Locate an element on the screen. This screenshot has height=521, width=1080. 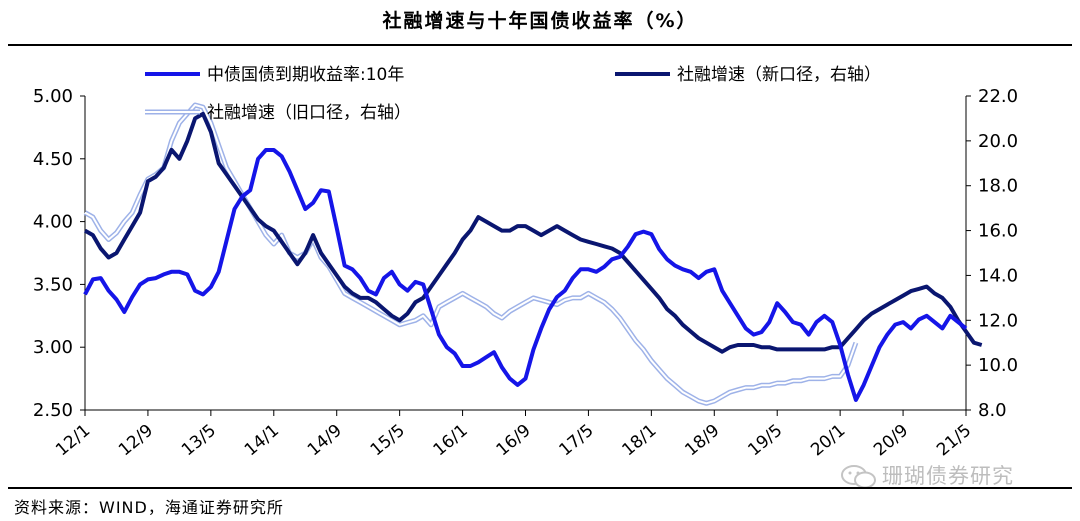
legend: 中债国债到期收益率:10年 社融增速（新口径，右轴） 社融增速（旧口径，右轴） is located at coordinates (513, 94).